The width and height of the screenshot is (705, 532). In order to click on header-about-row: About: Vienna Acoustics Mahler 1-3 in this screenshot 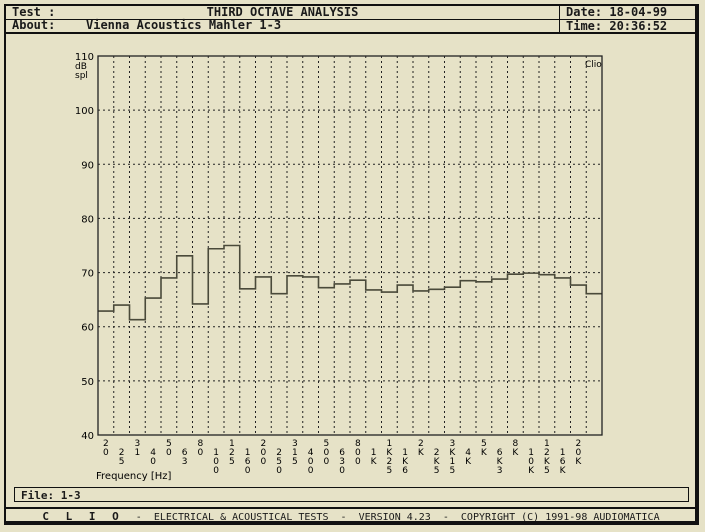, I will do `click(282, 25)`.